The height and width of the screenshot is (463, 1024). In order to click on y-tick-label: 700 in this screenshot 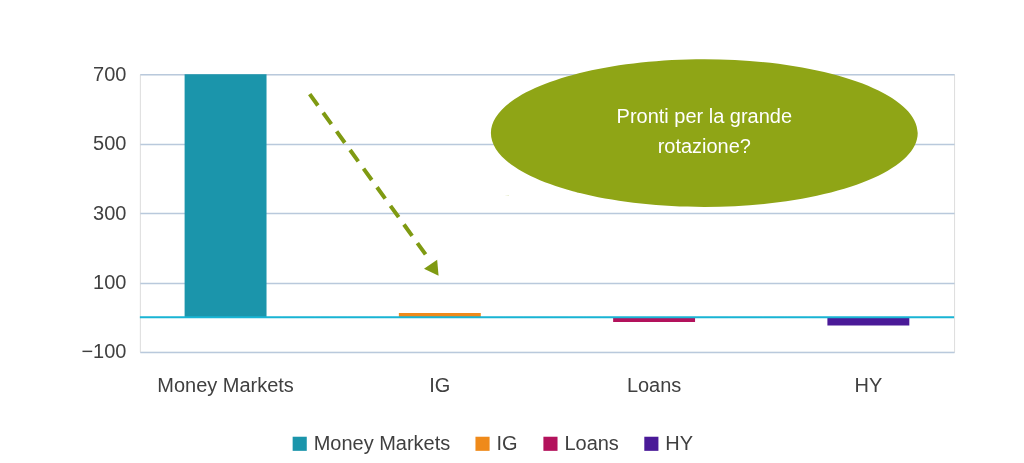, I will do `click(110, 73)`.